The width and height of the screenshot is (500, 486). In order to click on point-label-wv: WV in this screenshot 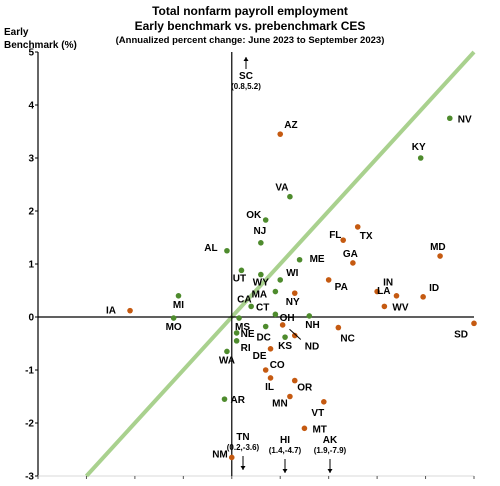, I will do `click(400, 307)`.